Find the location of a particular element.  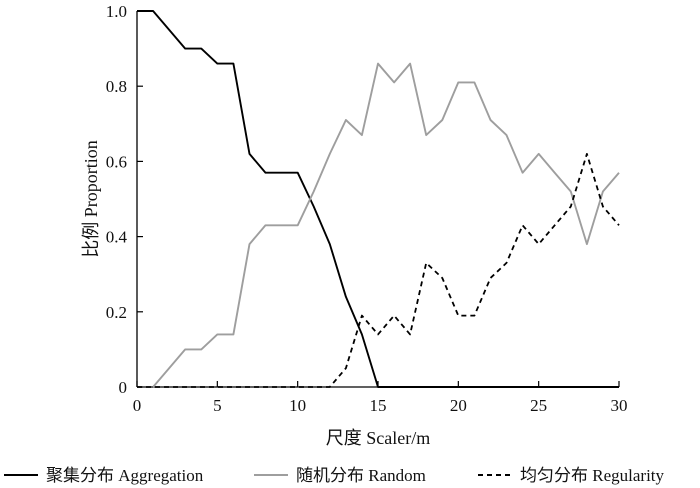

y-ticks: 0 0.2 0.4 0.6 0.8 1.0 is located at coordinates (124, 199).